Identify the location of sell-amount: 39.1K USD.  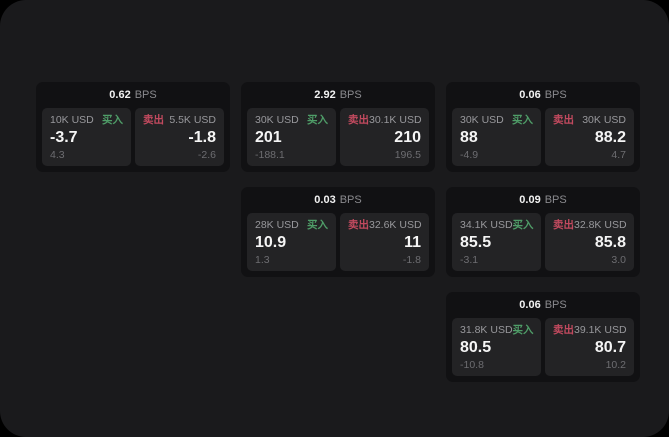
(600, 330).